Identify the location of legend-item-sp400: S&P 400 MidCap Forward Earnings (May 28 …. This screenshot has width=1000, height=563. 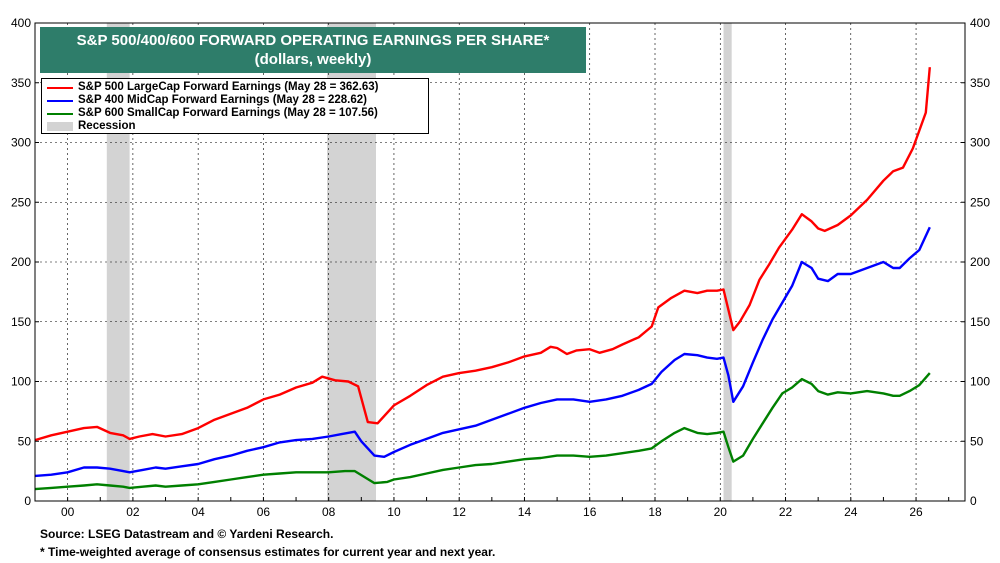
(235, 100).